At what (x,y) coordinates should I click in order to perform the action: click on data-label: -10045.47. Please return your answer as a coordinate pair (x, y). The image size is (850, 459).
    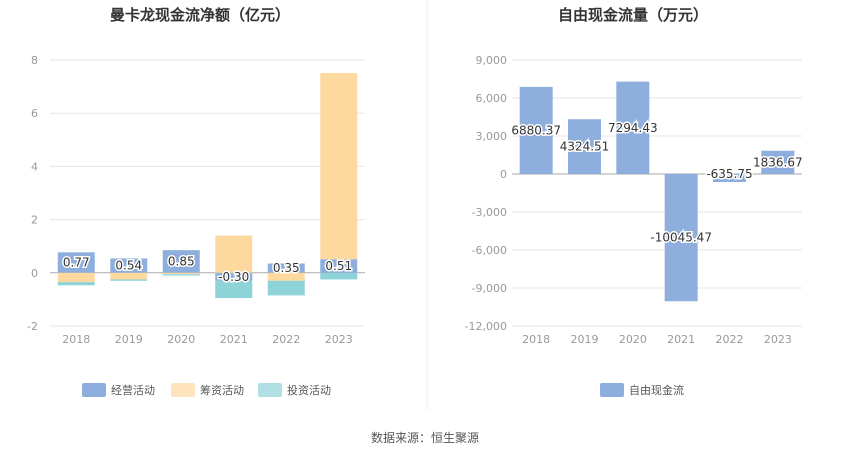
    Looking at the image, I should click on (681, 238).